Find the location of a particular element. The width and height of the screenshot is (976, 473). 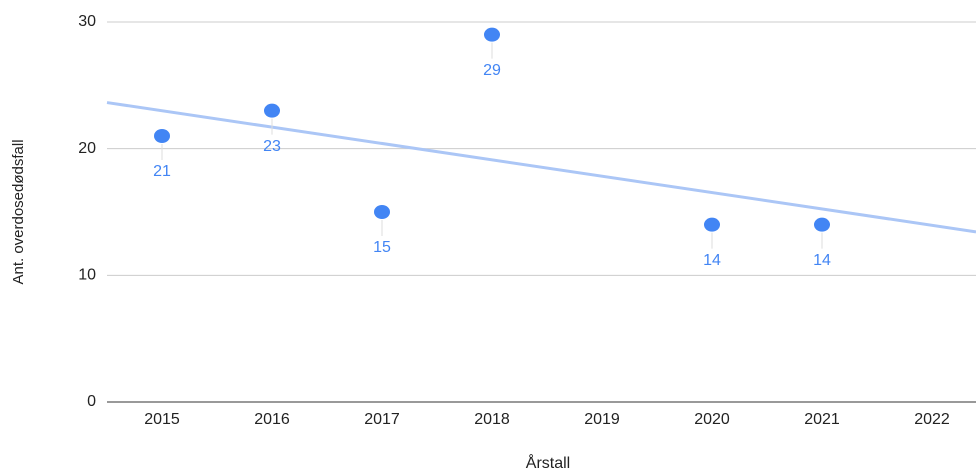

y-tick-label: 10 is located at coordinates (87, 275).